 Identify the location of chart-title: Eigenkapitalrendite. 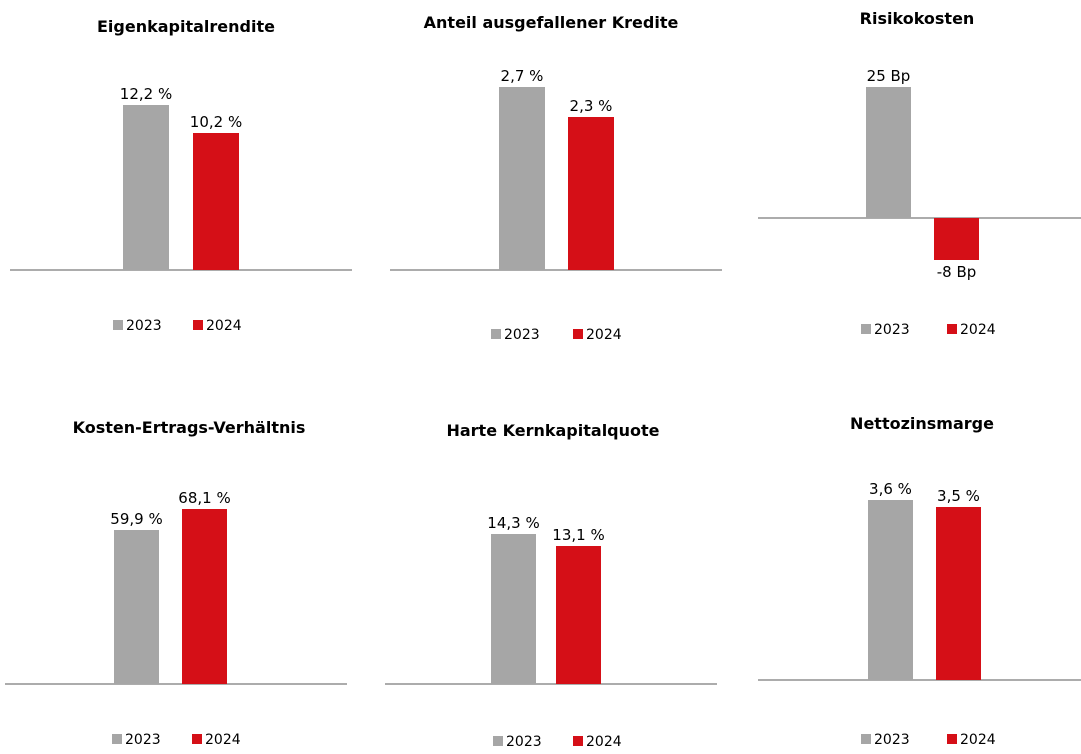
(186, 26).